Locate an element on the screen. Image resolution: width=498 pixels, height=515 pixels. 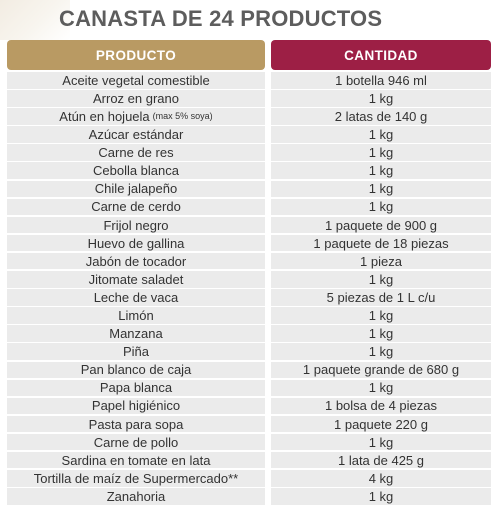
table-row: Leche de vaca 5 piezas de 1 L c/u is located at coordinates (249, 297).